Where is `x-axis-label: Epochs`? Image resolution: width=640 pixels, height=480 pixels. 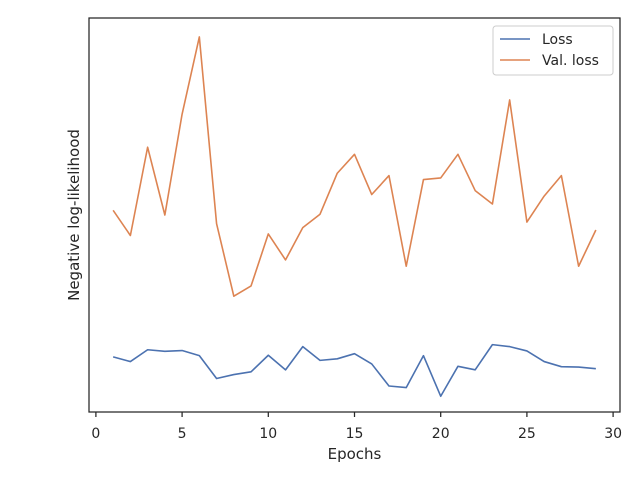
x-axis-label: Epochs is located at coordinates (355, 454).